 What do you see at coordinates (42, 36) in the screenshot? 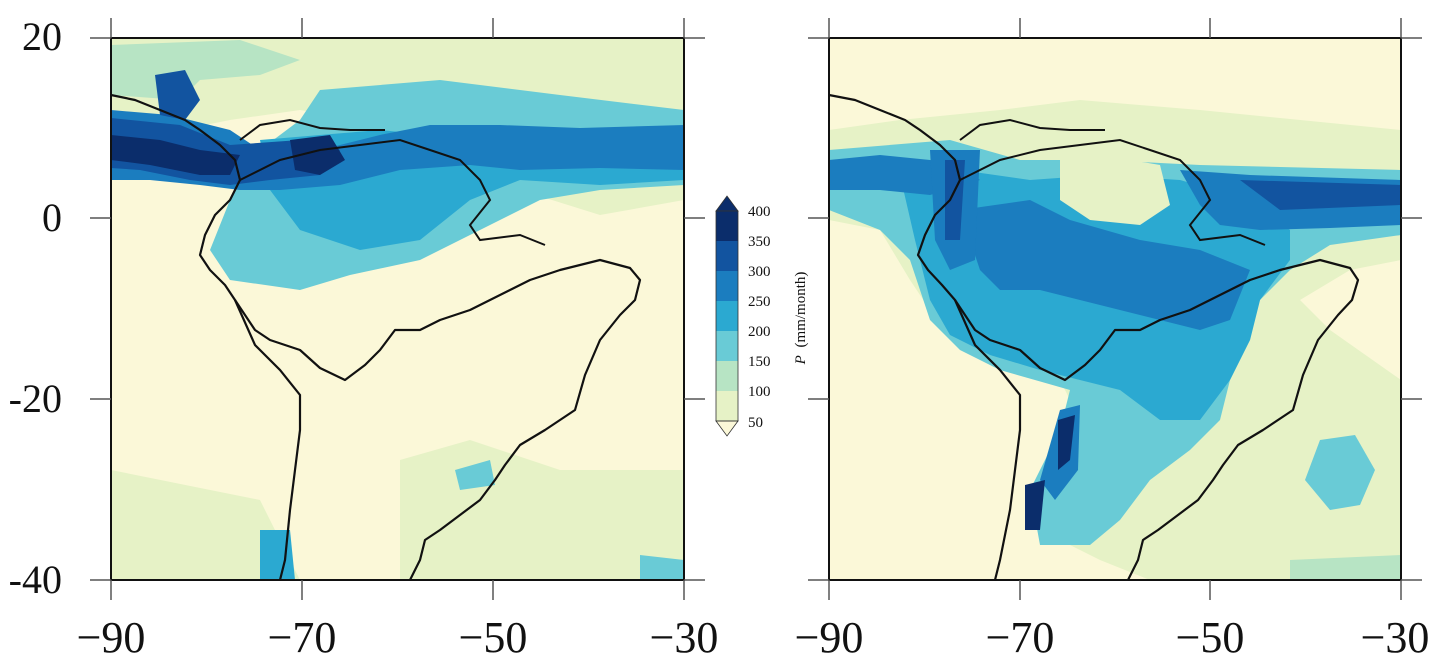
I see `left-y-tick-label: 20` at bounding box center [42, 36].